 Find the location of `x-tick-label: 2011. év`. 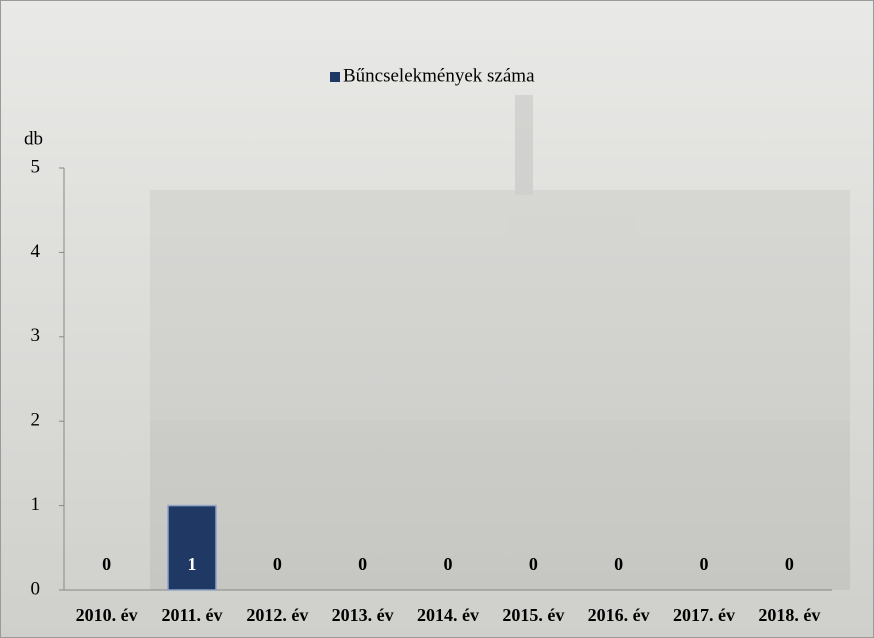

x-tick-label: 2011. év is located at coordinates (192, 615).